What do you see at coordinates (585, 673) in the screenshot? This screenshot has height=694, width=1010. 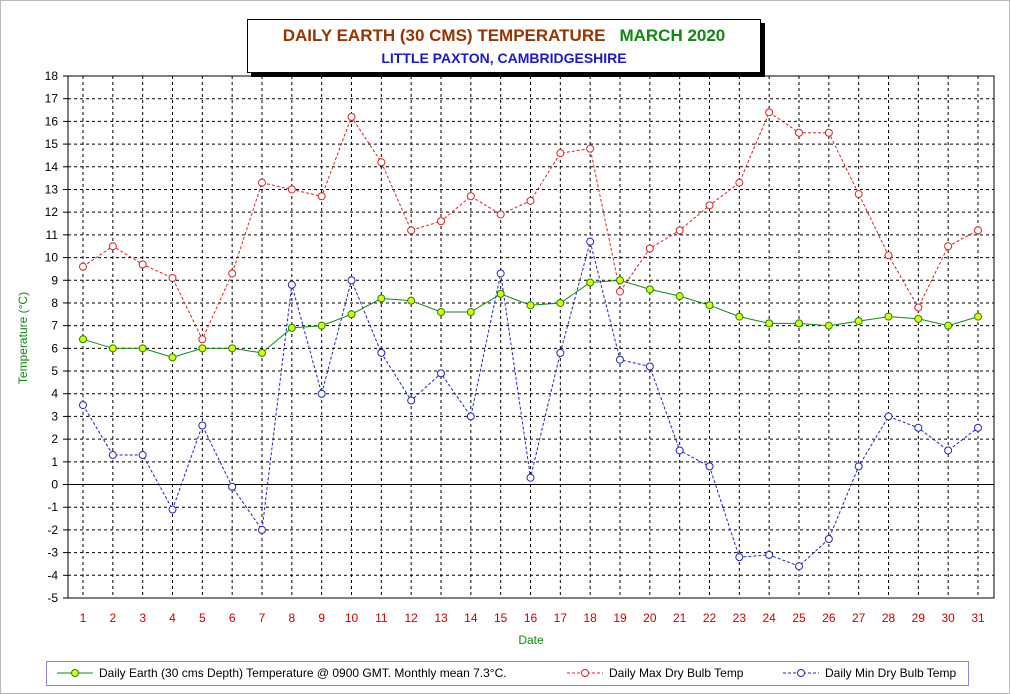 I see `legend-max-swatch` at bounding box center [585, 673].